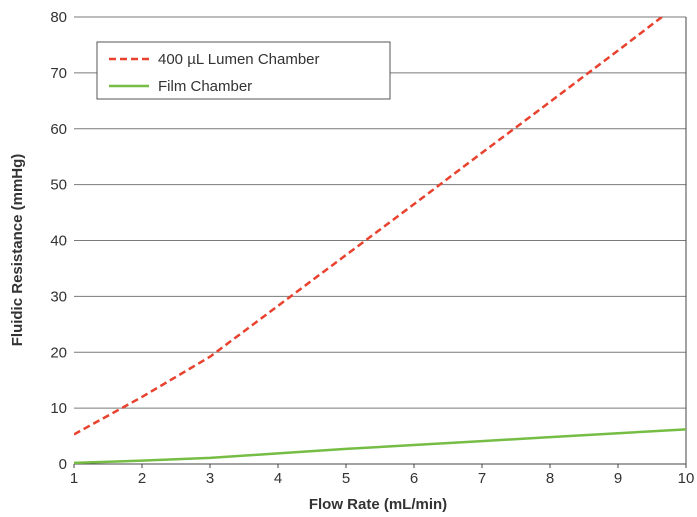  I want to click on x-tick-label: 10, so click(686, 478).